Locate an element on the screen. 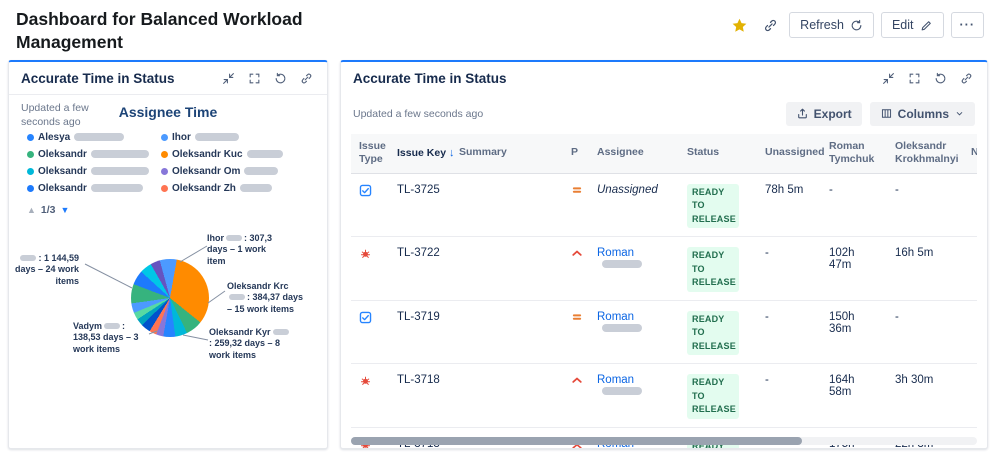 The width and height of the screenshot is (998, 458). col-roman-tymchuk: Roman Tymchuk is located at coordinates (854, 153).